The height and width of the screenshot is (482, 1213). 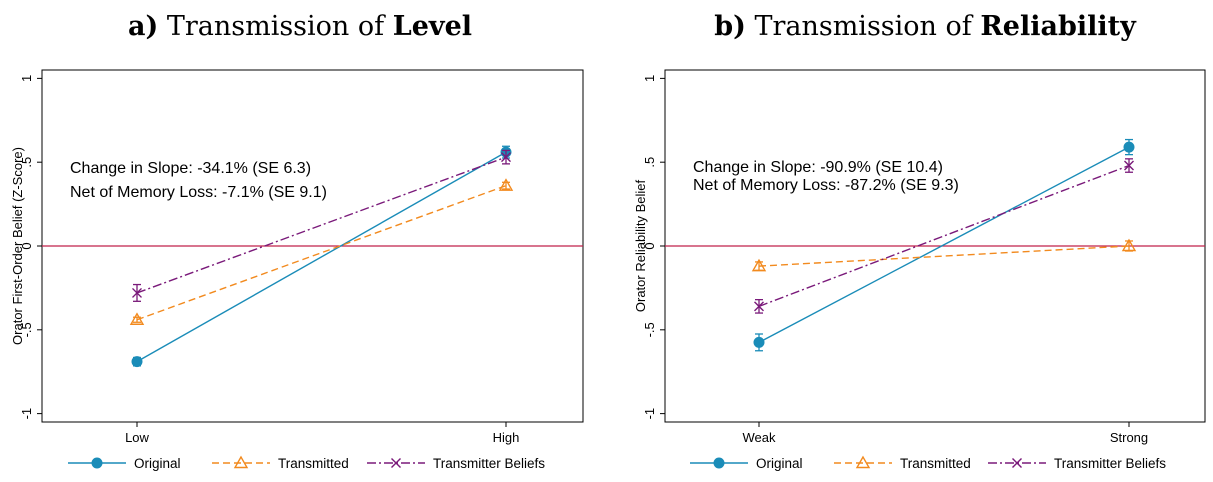 I want to click on title-bold: Reliability, so click(x=1058, y=26).